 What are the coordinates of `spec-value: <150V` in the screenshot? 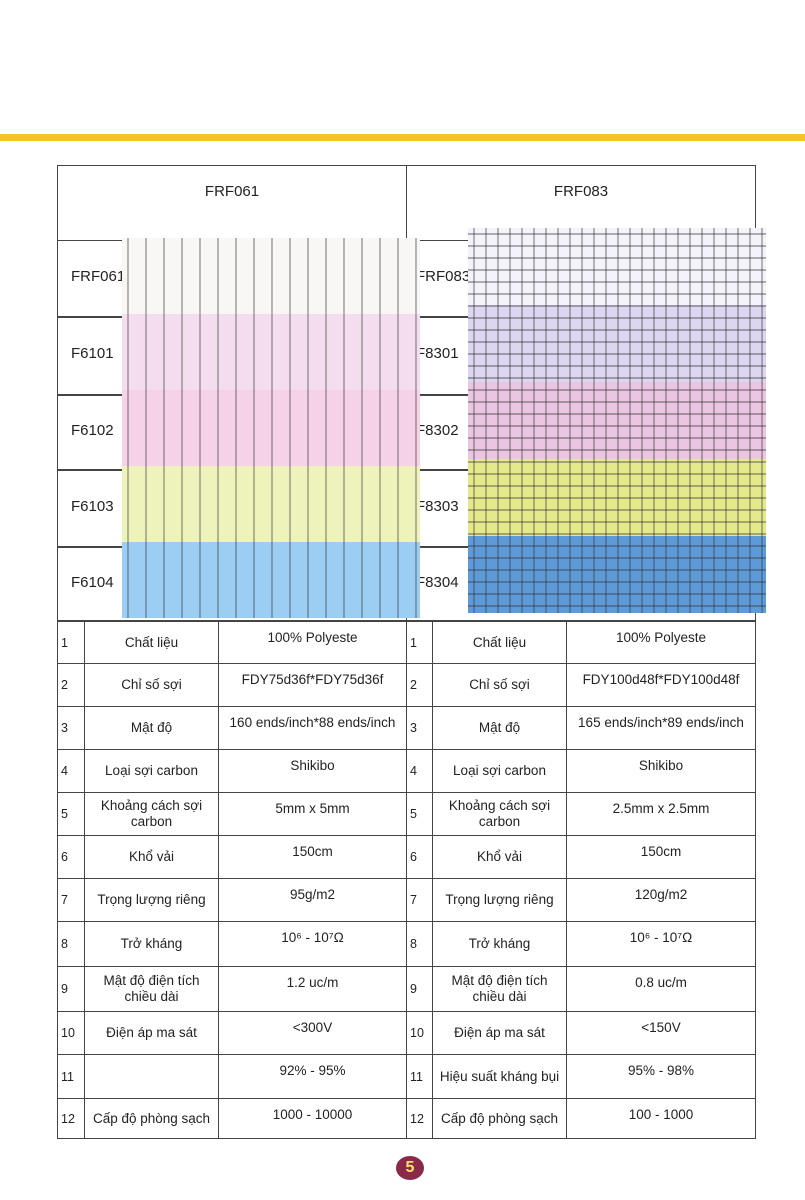 It's located at (661, 1033).